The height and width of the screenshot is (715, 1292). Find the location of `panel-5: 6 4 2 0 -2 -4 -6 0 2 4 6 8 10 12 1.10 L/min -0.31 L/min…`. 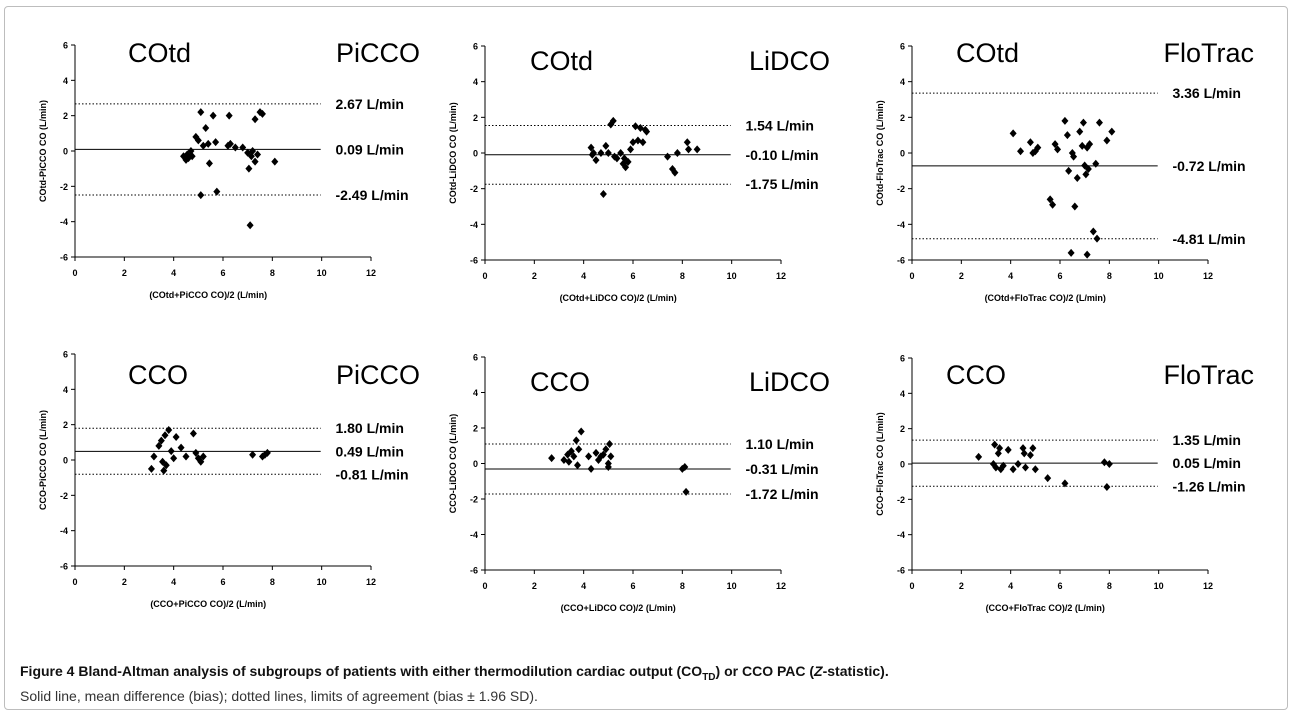

panel-5: 6 4 2 0 -2 -4 -6 0 2 4 6 8 10 12 1.10 L/min -0.31 L/min… is located at coordinates (639, 483).